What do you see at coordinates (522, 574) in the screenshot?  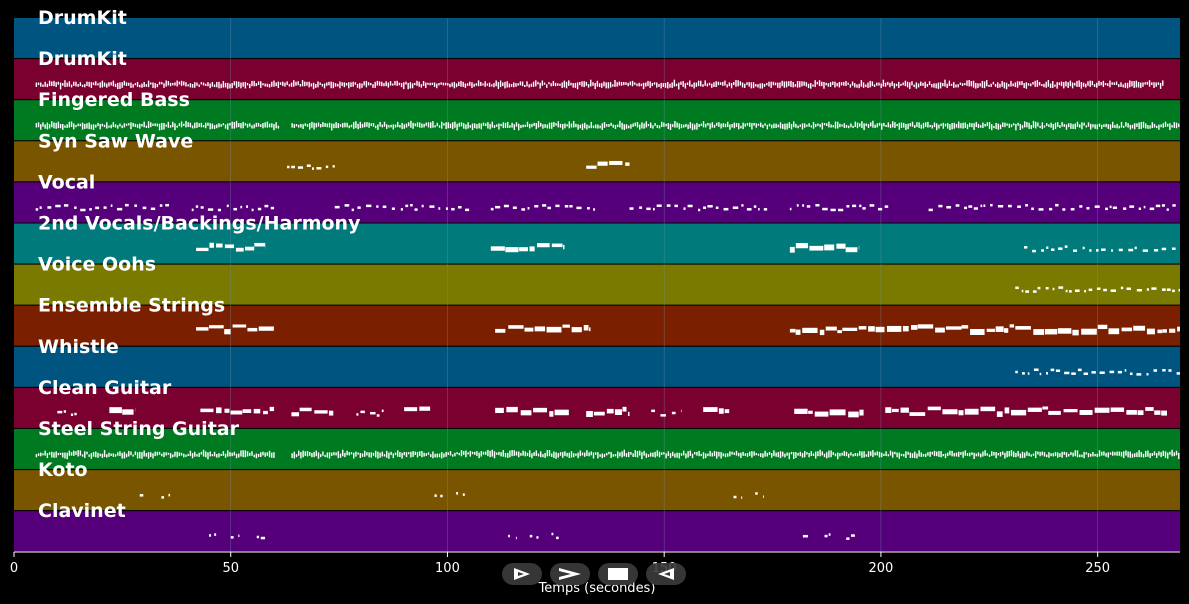 I see `play-button` at bounding box center [522, 574].